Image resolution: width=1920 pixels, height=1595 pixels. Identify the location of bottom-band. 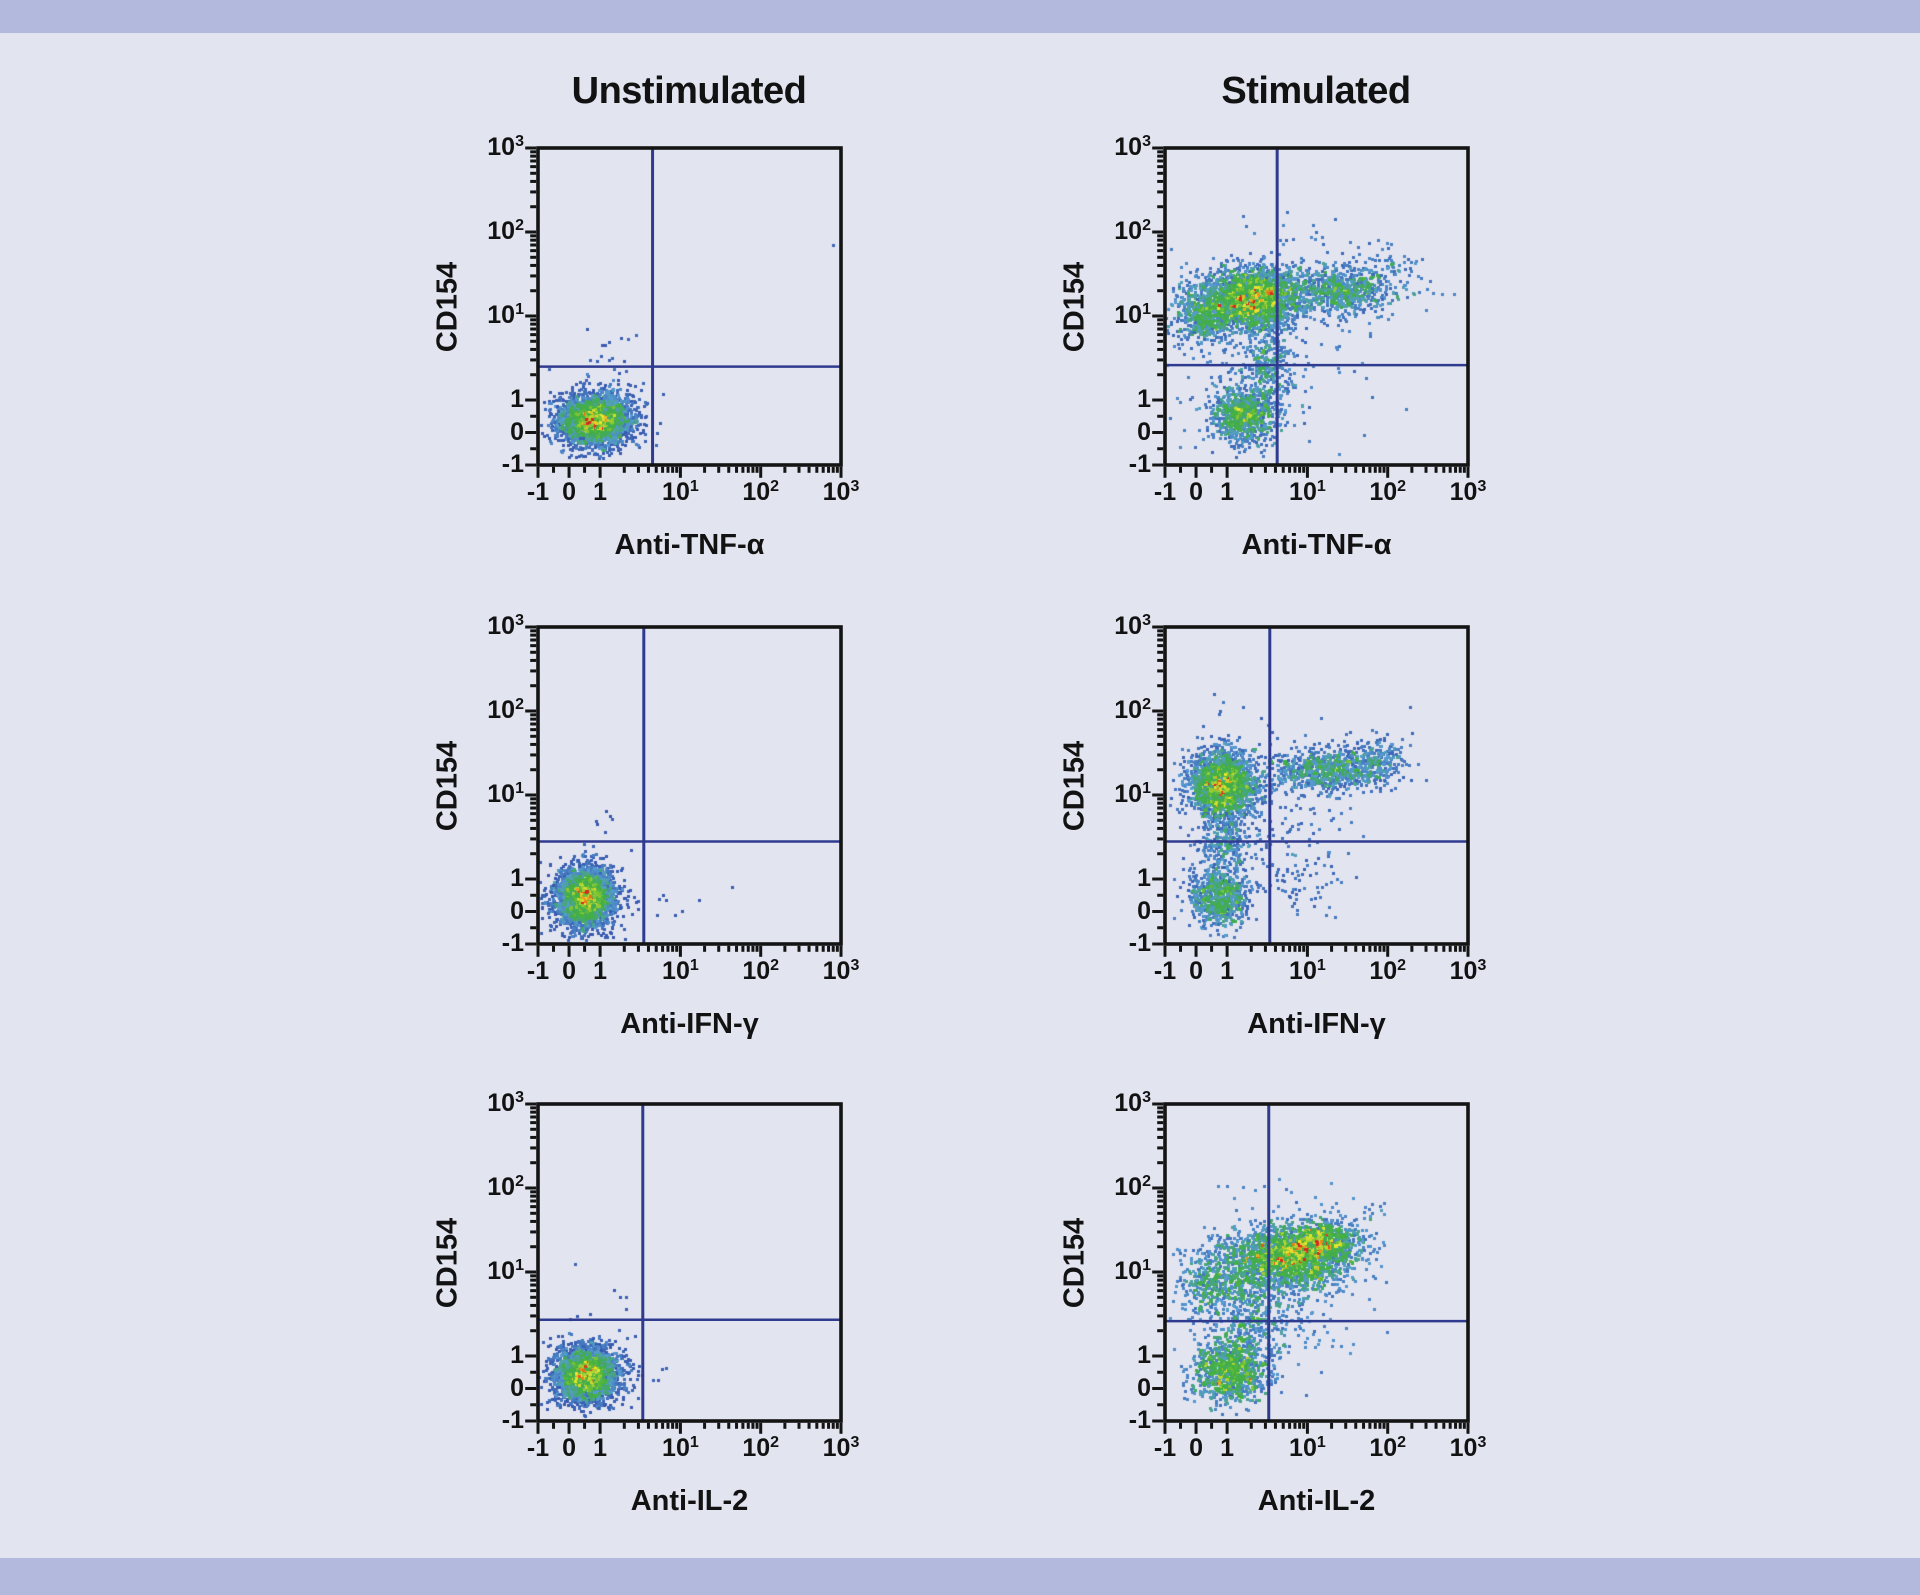
(960, 1576).